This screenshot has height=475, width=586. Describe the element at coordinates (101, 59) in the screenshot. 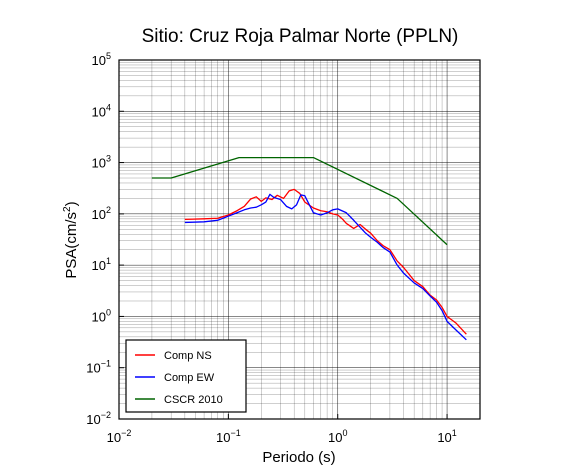

I see `y-tick-label: 10⁵` at that location.